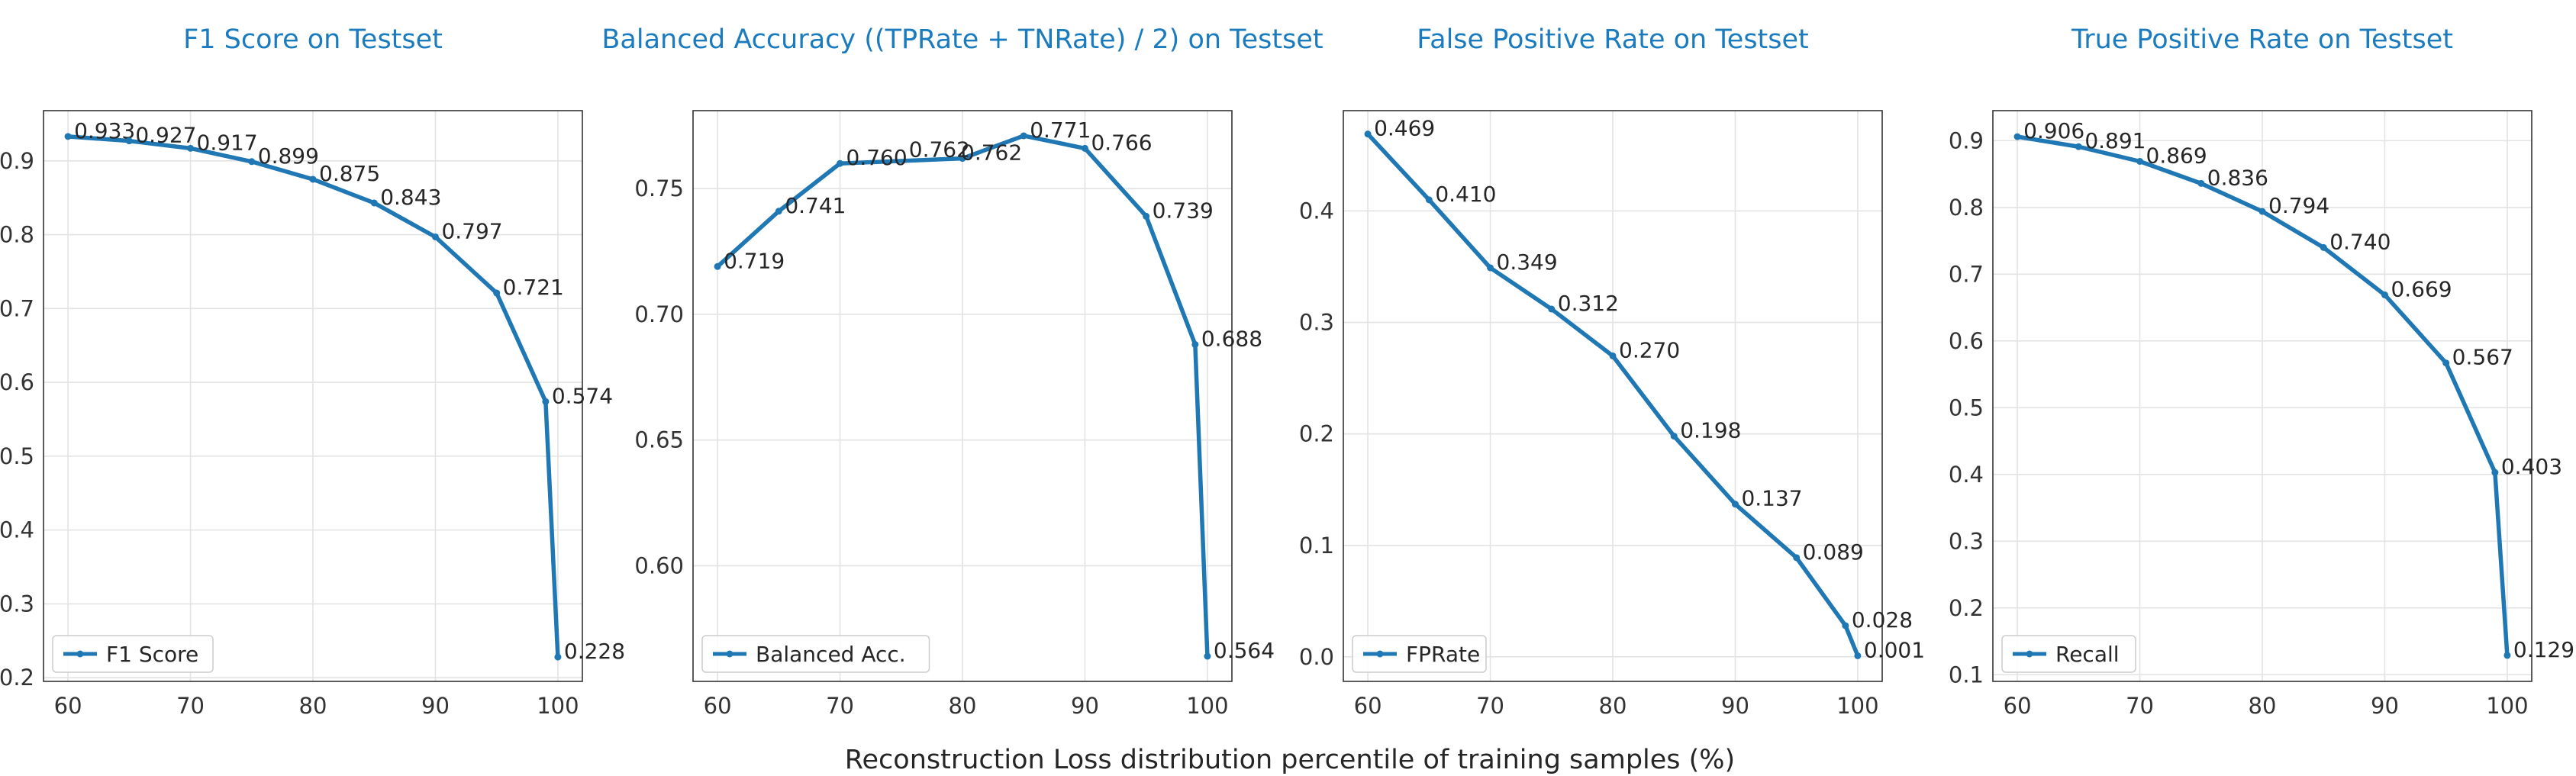 The image size is (2576, 776). I want to click on data-label: 0.933, so click(104, 130).